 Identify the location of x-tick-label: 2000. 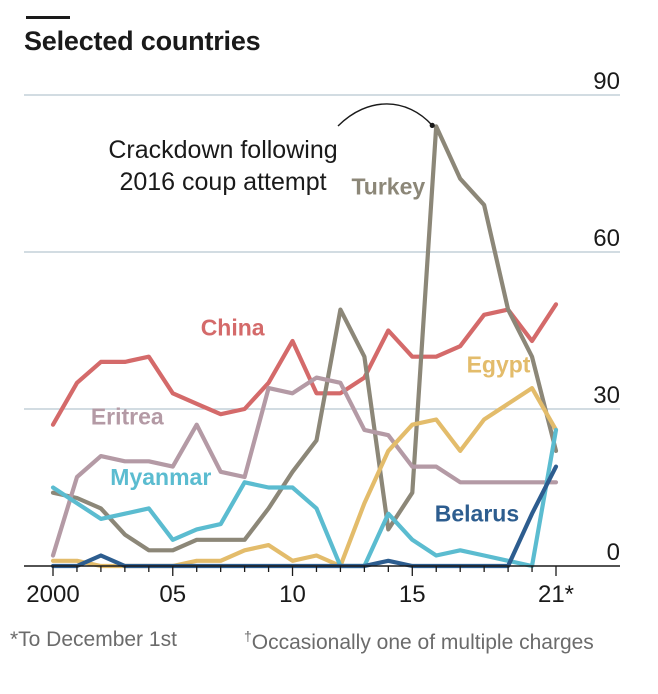
(52, 594).